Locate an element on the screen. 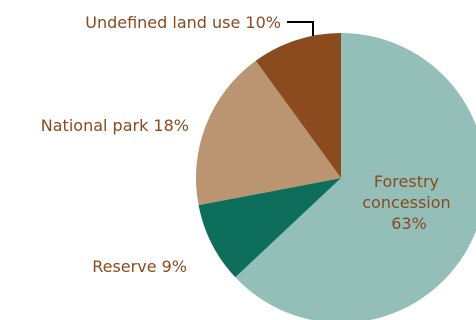 Image resolution: width=476 pixels, height=320 pixels. pie-slice-undefined-land-use is located at coordinates (298, 105).